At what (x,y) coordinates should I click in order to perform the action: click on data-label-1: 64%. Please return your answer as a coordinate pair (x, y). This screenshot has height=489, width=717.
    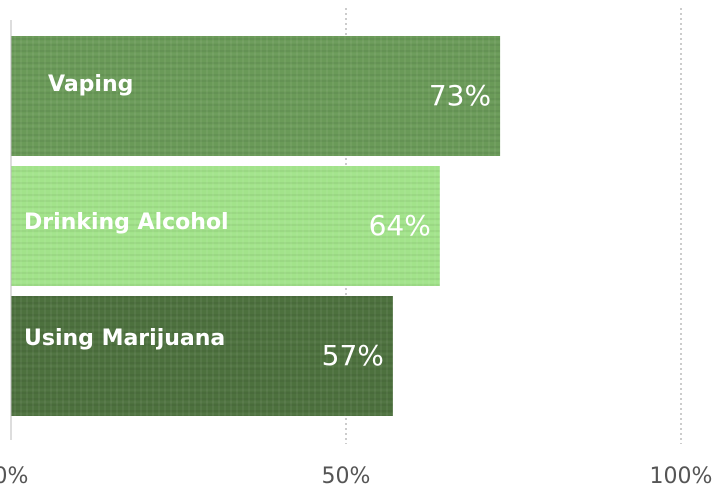
    Looking at the image, I should click on (400, 225).